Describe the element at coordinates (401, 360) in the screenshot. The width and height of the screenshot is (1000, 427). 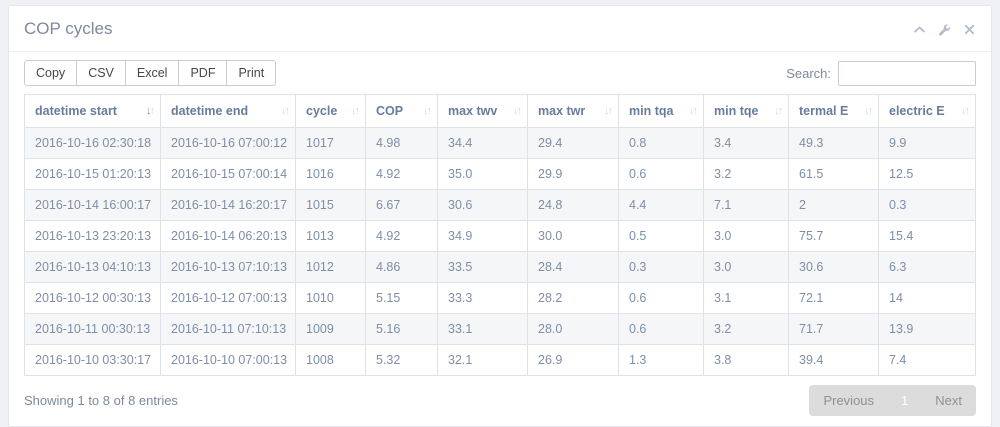
I see `table-cell: 5.32` at that location.